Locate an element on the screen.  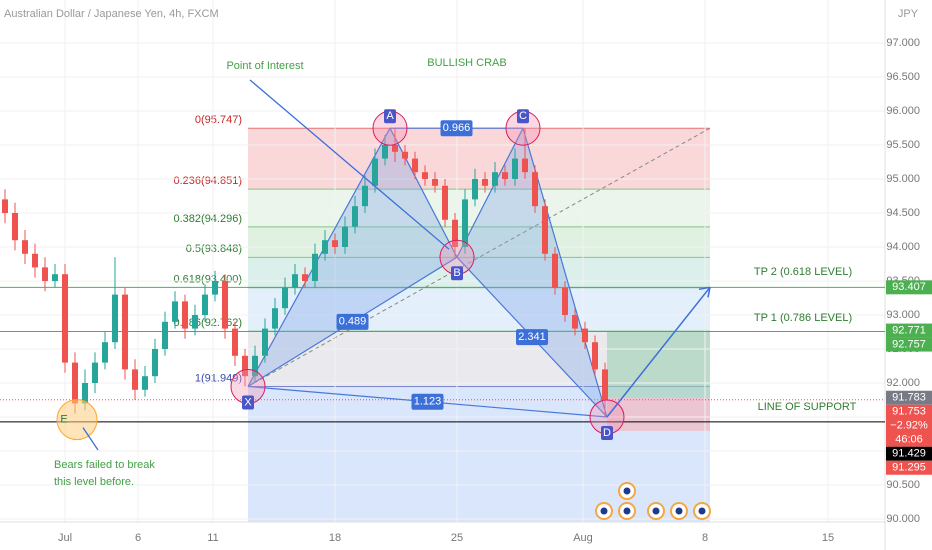
fib-label: 0.382(94.296) is located at coordinates (208, 219).